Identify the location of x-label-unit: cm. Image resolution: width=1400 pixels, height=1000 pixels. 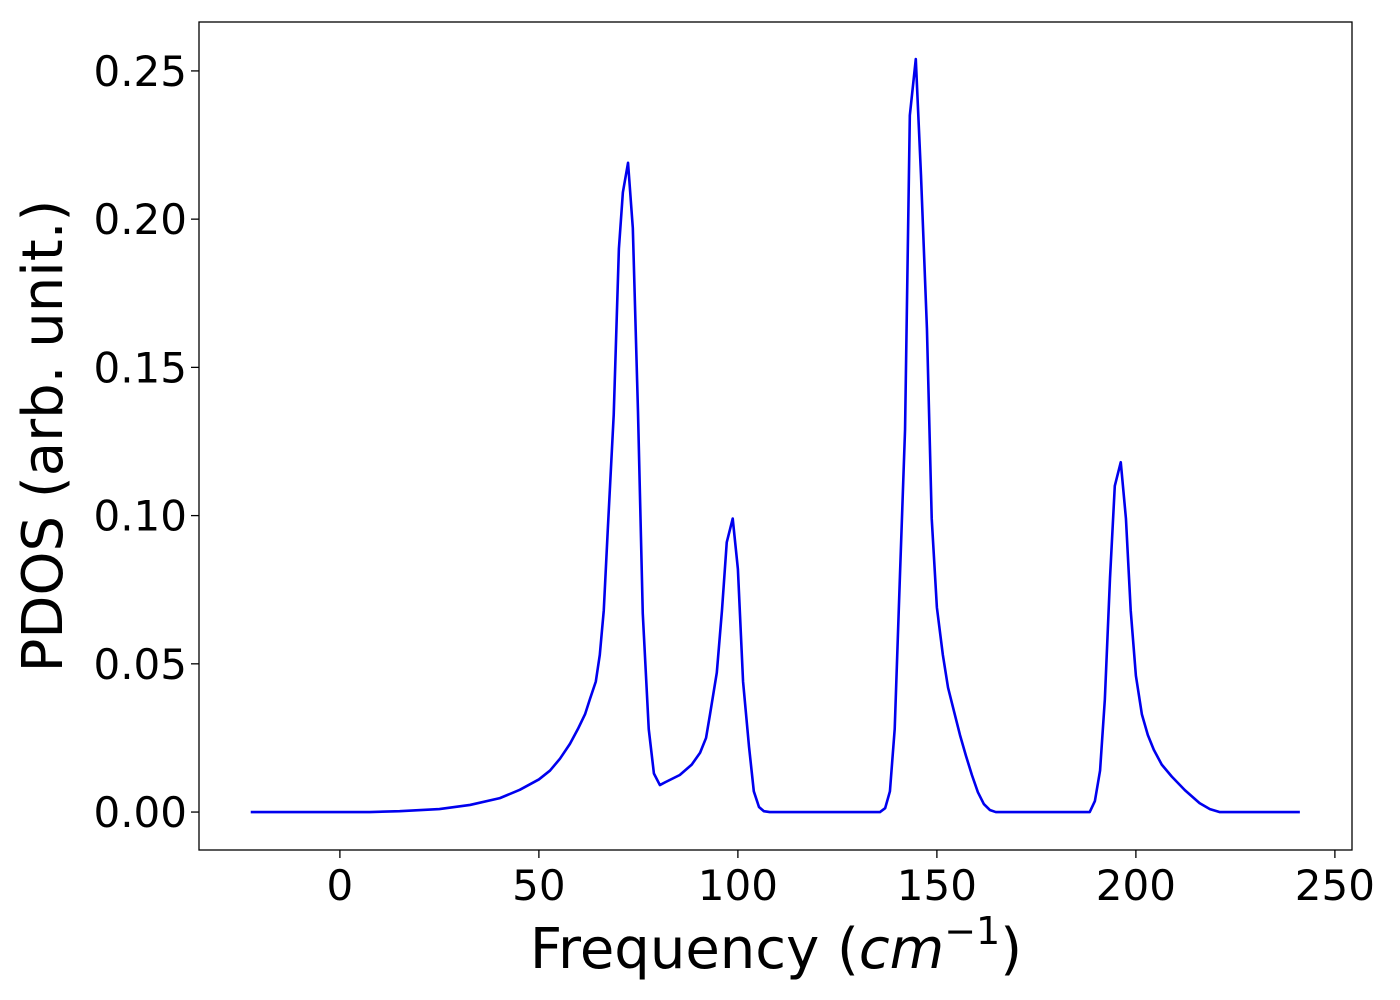
(901, 949).